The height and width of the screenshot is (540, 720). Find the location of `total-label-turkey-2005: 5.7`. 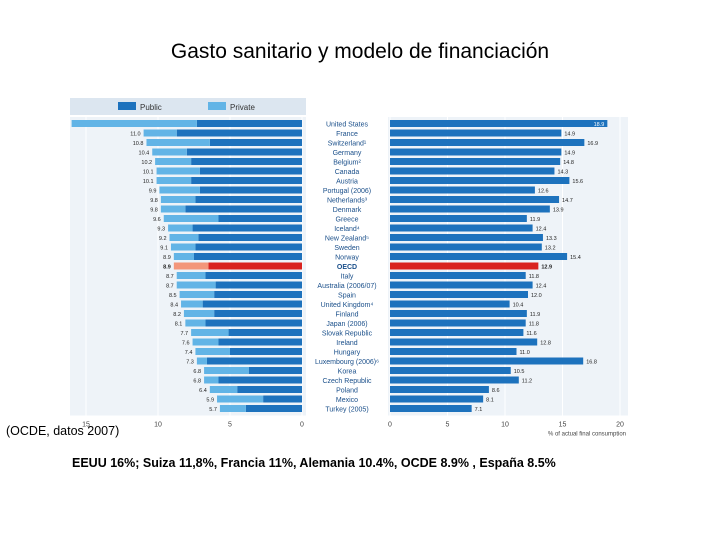

total-label-turkey-2005: 5.7 is located at coordinates (213, 410).